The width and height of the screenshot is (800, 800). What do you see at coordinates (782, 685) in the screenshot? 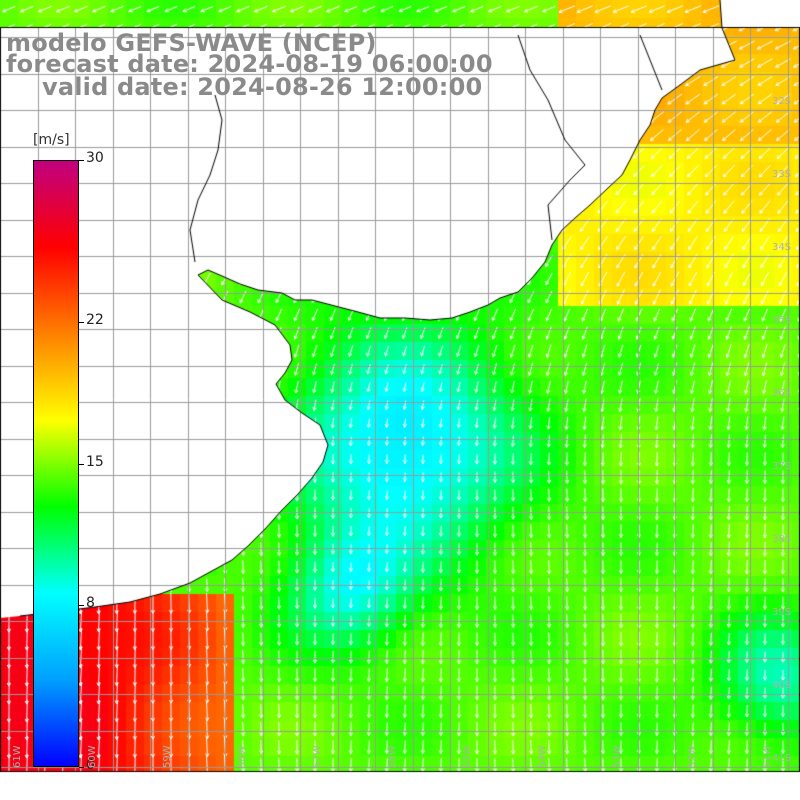
I see `latitude-label: 40S` at bounding box center [782, 685].